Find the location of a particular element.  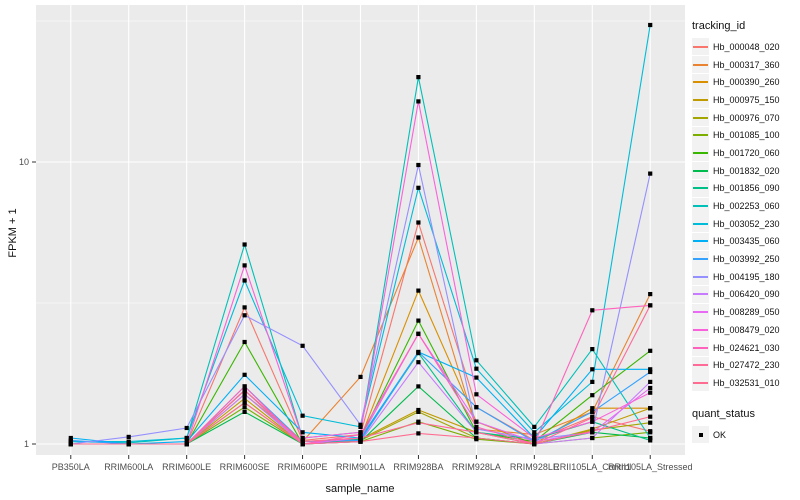

legend-item-label: Hb_001085_100 is located at coordinates (746, 135).